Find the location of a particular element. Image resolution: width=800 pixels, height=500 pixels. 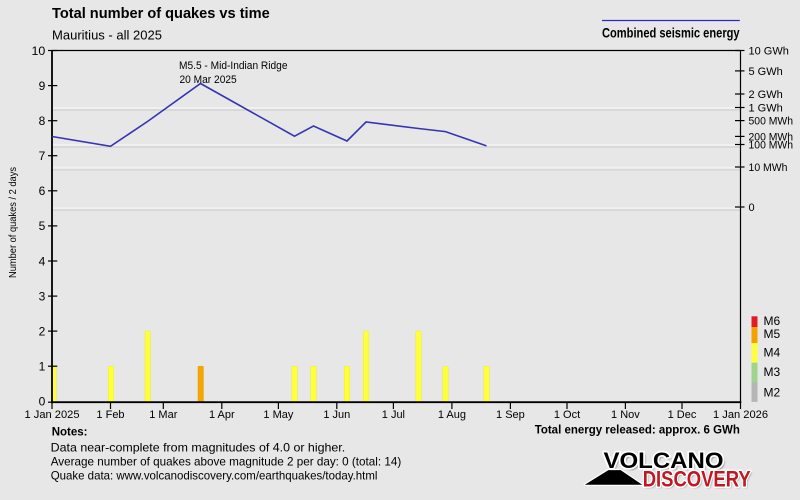

svg-text: M2 is located at coordinates (772, 393).